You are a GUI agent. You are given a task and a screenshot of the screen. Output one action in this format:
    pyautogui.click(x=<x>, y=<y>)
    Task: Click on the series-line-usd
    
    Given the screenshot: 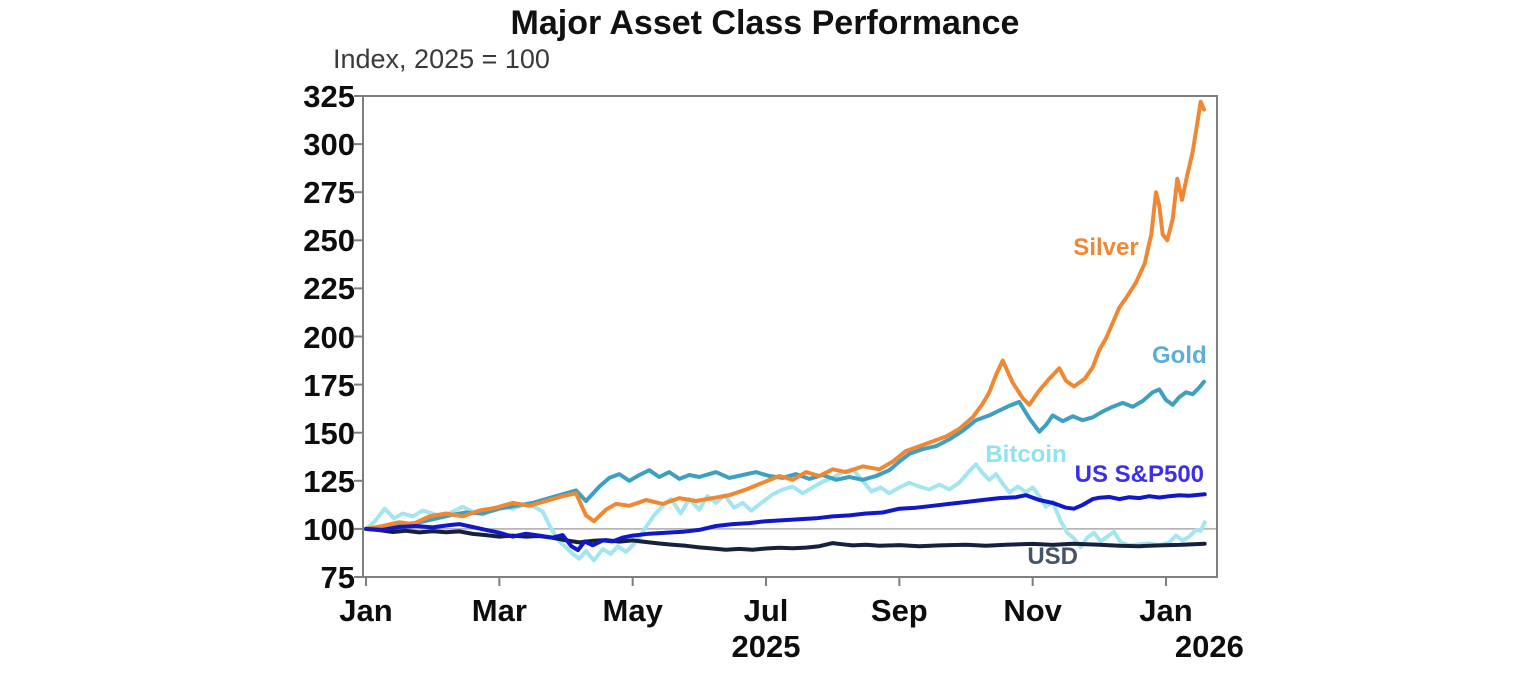 What is the action you would take?
    pyautogui.click(x=785, y=539)
    